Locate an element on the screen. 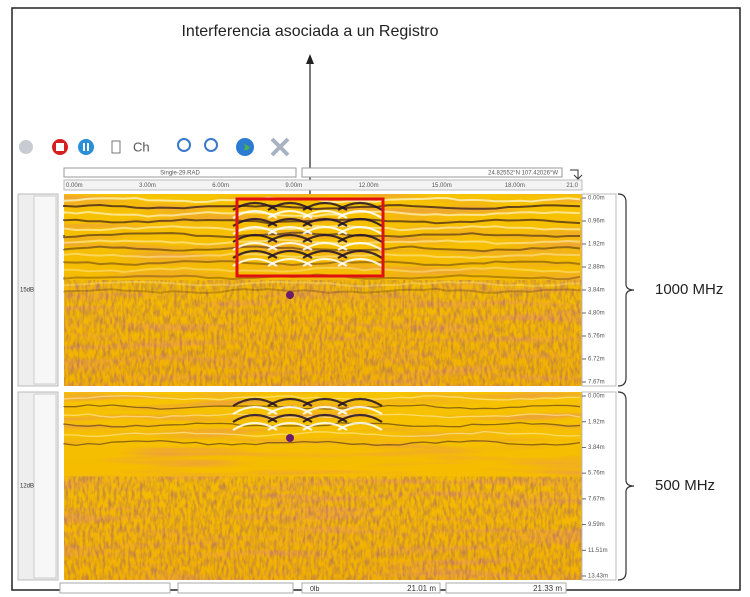  highlight-box is located at coordinates (310, 237).